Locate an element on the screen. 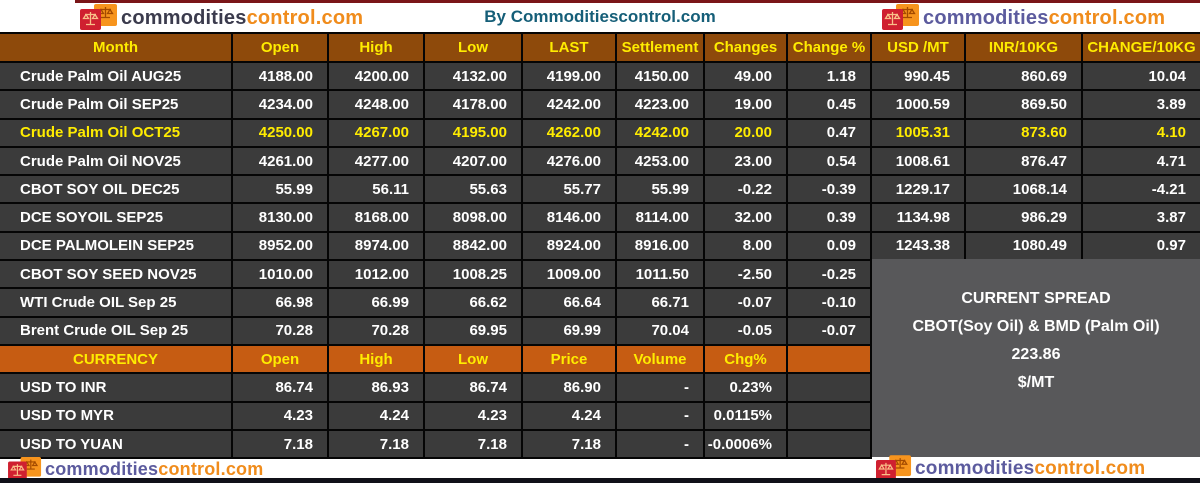  cell-high: 4267.00 is located at coordinates (377, 133).